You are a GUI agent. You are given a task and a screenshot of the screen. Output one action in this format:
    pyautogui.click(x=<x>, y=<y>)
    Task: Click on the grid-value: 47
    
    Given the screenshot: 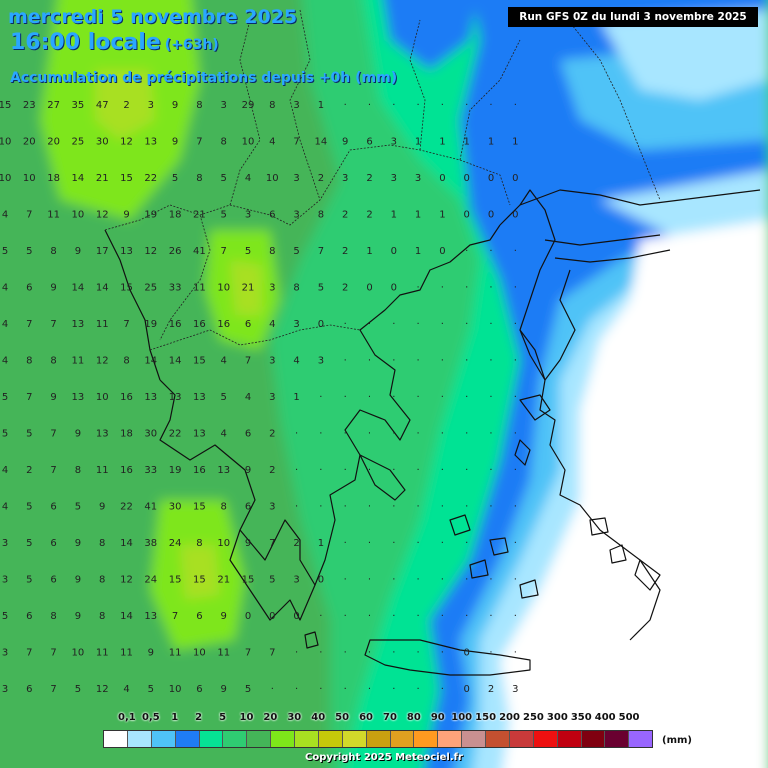 What is the action you would take?
    pyautogui.click(x=102, y=105)
    